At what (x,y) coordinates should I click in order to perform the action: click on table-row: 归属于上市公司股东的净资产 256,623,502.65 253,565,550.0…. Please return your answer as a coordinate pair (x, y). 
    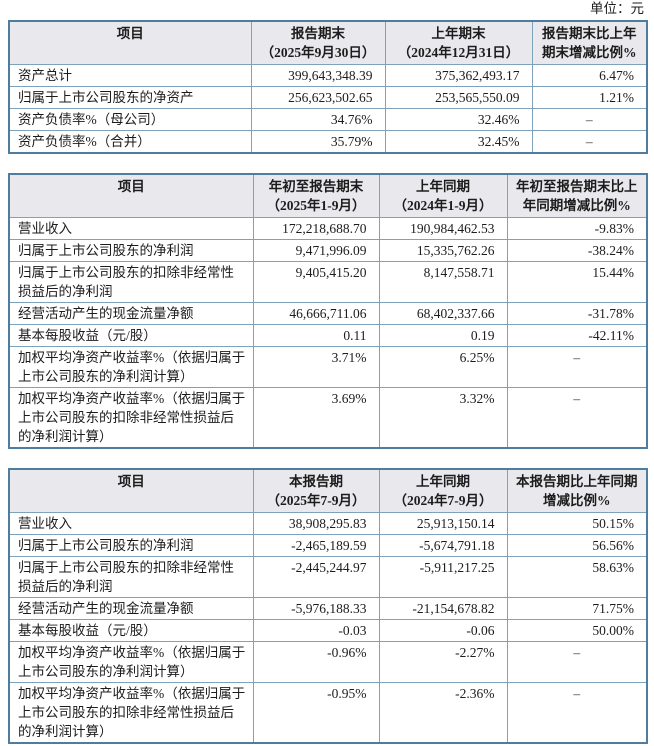
    Looking at the image, I should click on (328, 97).